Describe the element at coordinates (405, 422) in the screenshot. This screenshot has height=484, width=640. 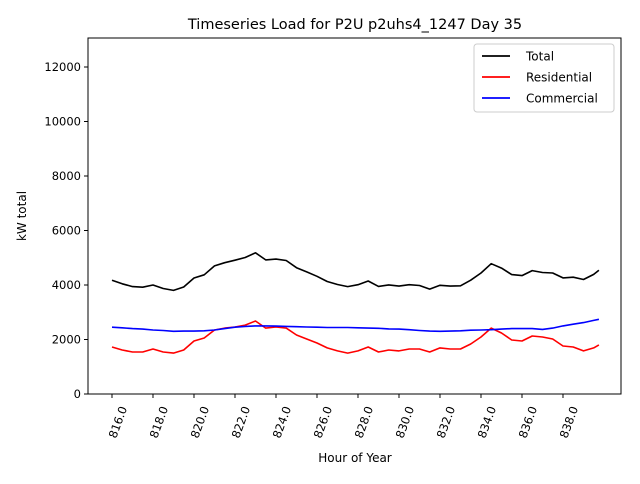
I see `x-tick-label: 830.0` at that location.